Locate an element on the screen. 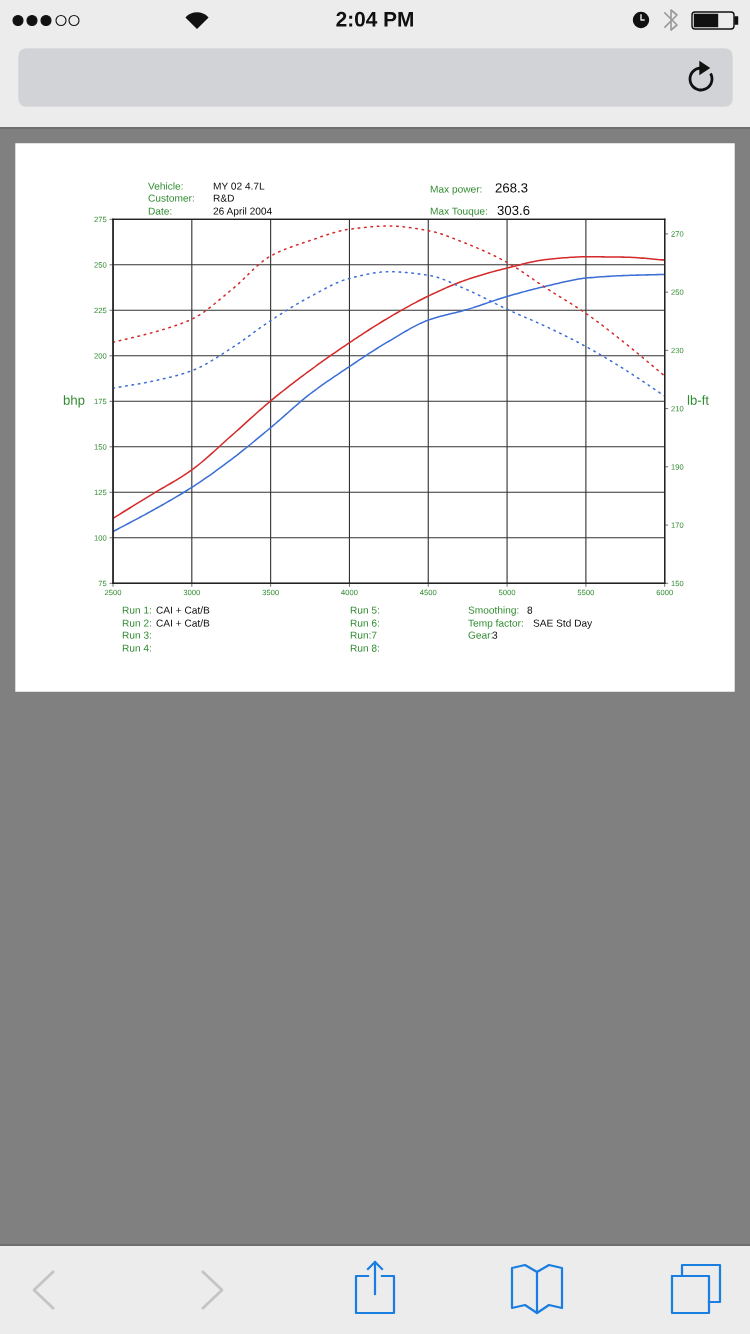  text: Customer: is located at coordinates (171, 198).